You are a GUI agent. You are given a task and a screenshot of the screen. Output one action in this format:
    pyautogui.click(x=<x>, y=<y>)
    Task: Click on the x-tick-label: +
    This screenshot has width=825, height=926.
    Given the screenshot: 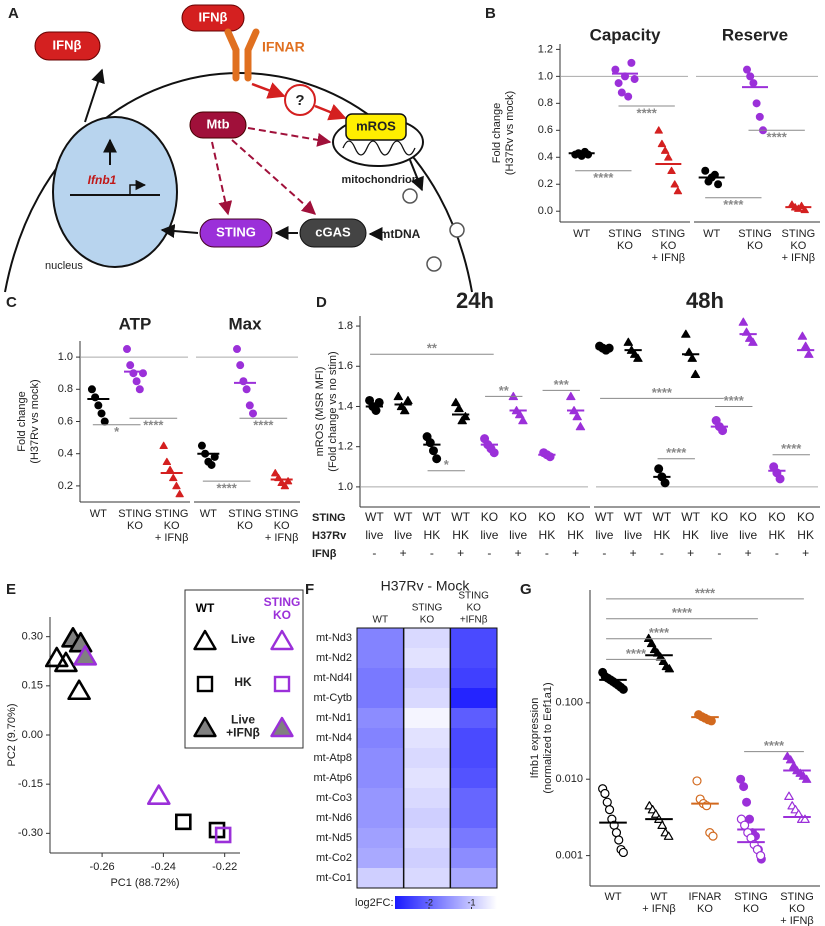 What is the action you would take?
    pyautogui.click(x=805, y=553)
    